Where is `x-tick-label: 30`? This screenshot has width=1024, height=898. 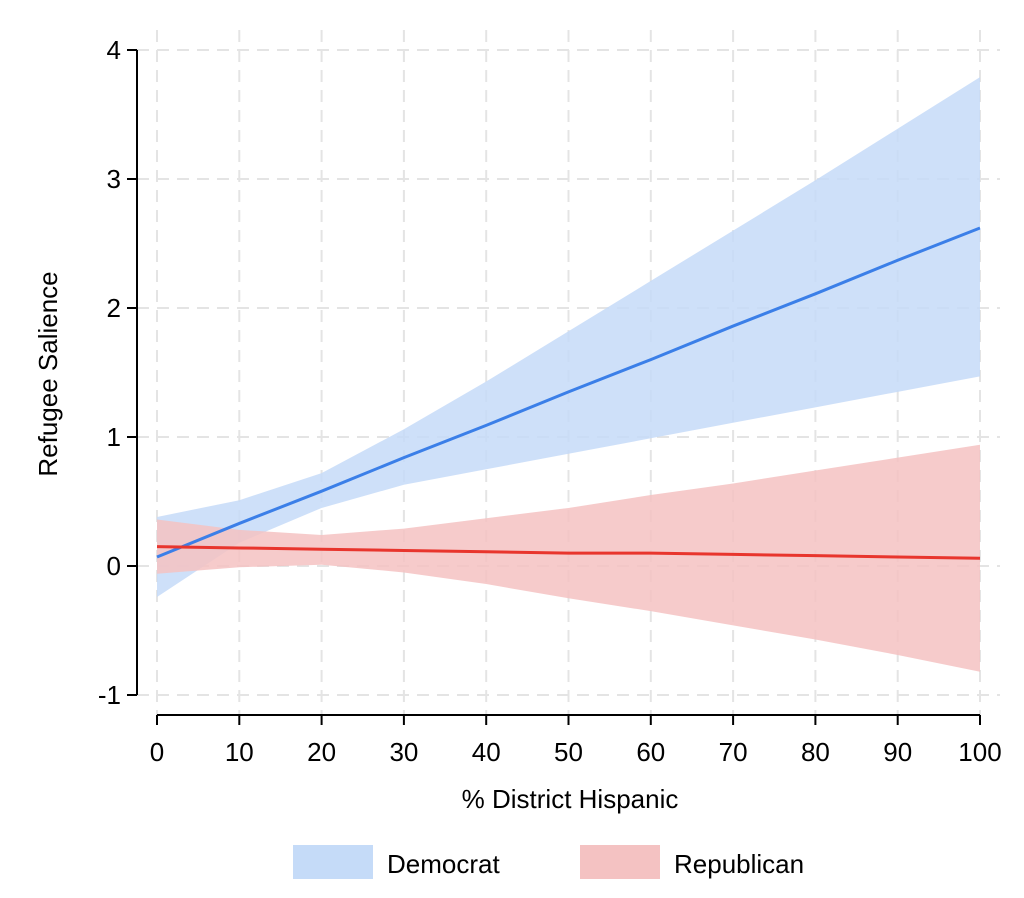 x-tick-label: 30 is located at coordinates (403, 752).